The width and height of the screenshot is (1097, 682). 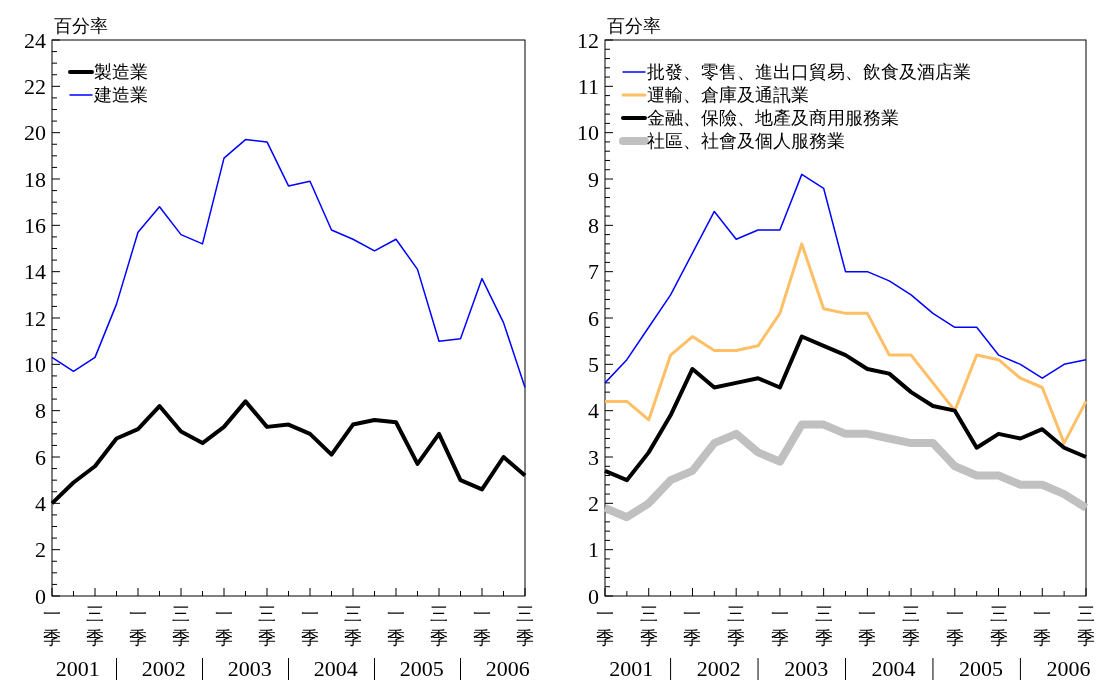 I want to click on y-tick-label: 3, so click(x=593, y=457).